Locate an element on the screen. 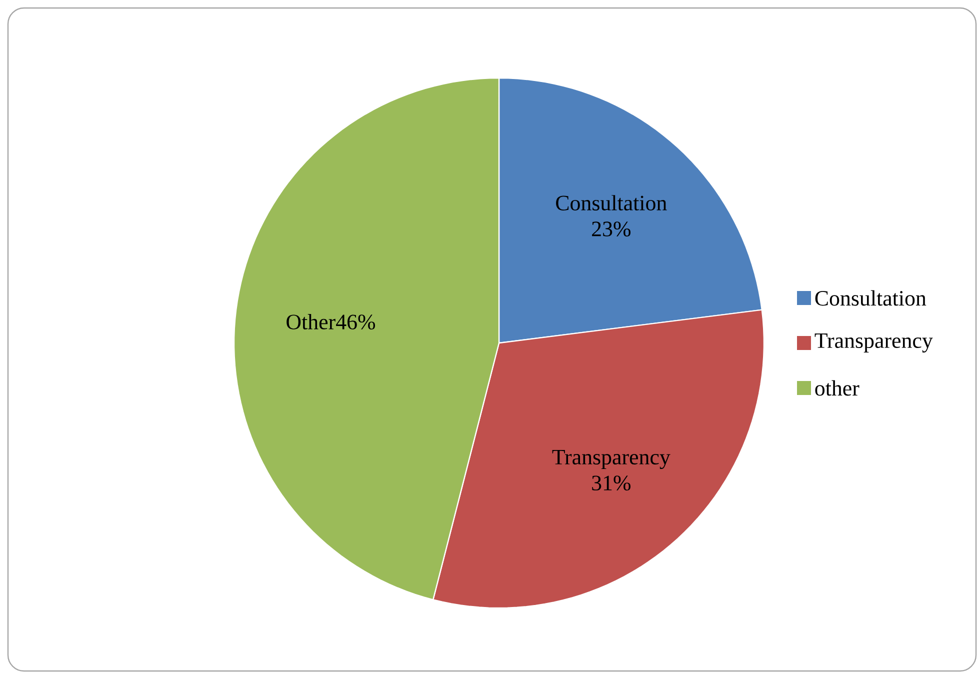 Image resolution: width=980 pixels, height=675 pixels. data-label: Other46% is located at coordinates (331, 322).